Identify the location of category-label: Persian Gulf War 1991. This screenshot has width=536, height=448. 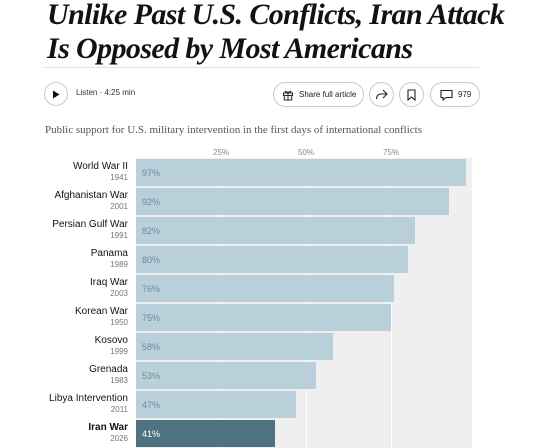
(90, 230).